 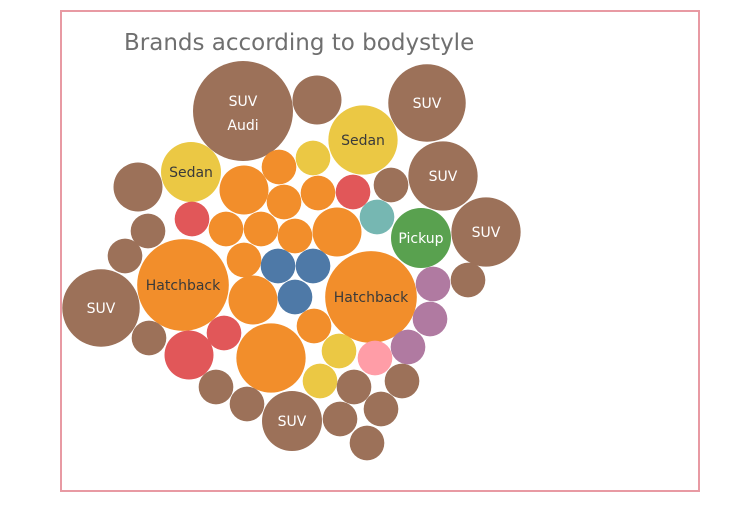 I want to click on bubble-coupe, so click(x=375, y=358).